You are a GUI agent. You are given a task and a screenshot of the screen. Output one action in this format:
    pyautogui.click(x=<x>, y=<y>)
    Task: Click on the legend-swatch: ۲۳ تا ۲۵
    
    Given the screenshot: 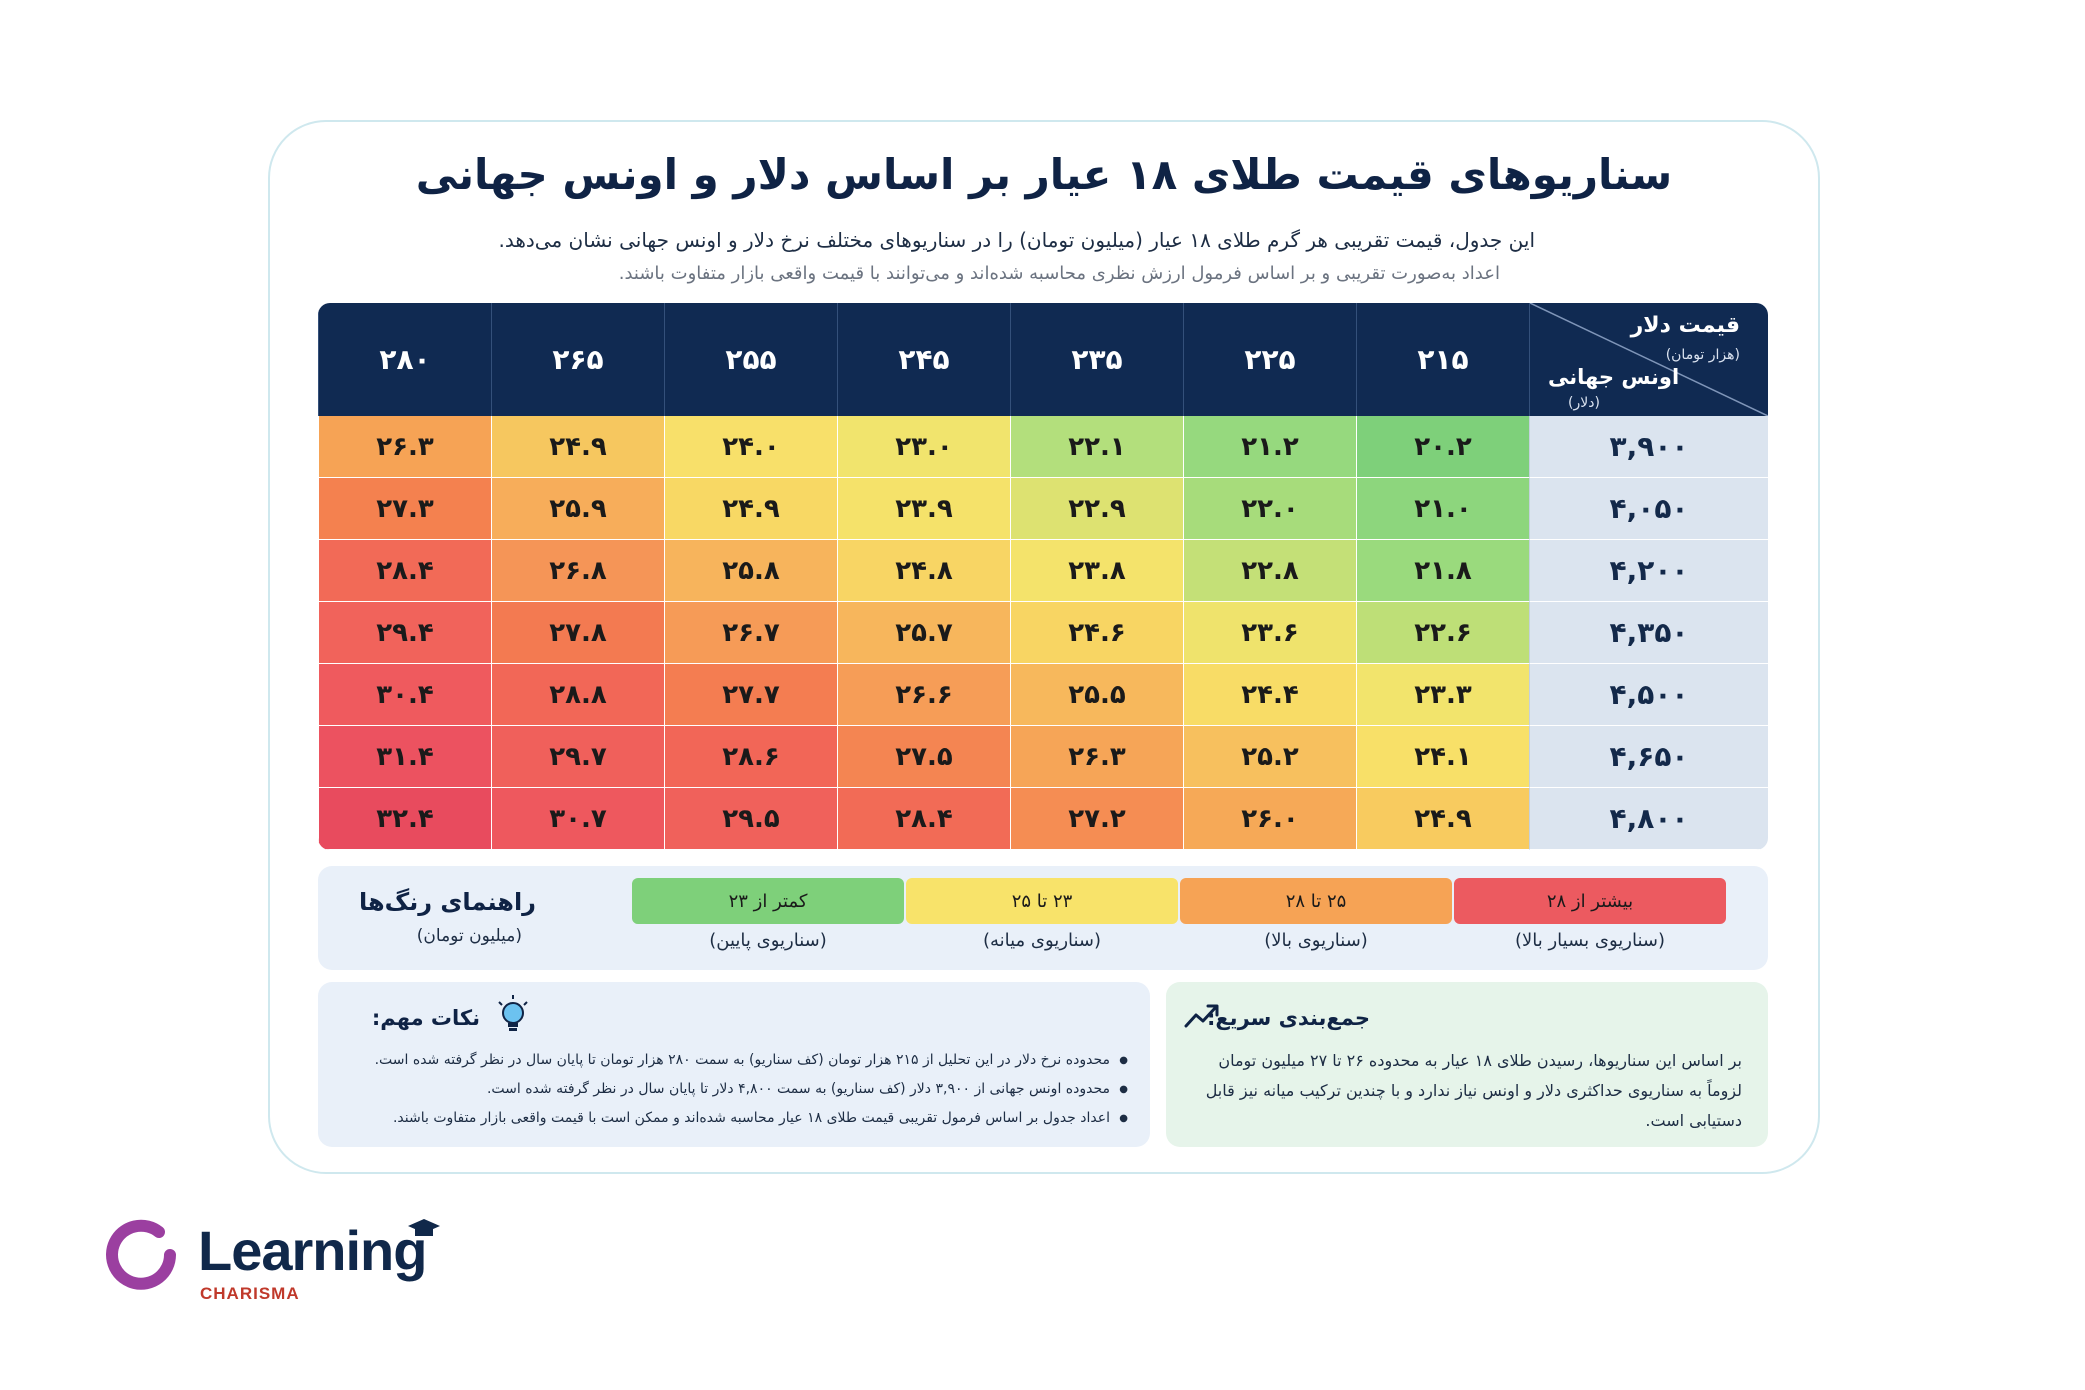 What is the action you would take?
    pyautogui.click(x=1042, y=901)
    